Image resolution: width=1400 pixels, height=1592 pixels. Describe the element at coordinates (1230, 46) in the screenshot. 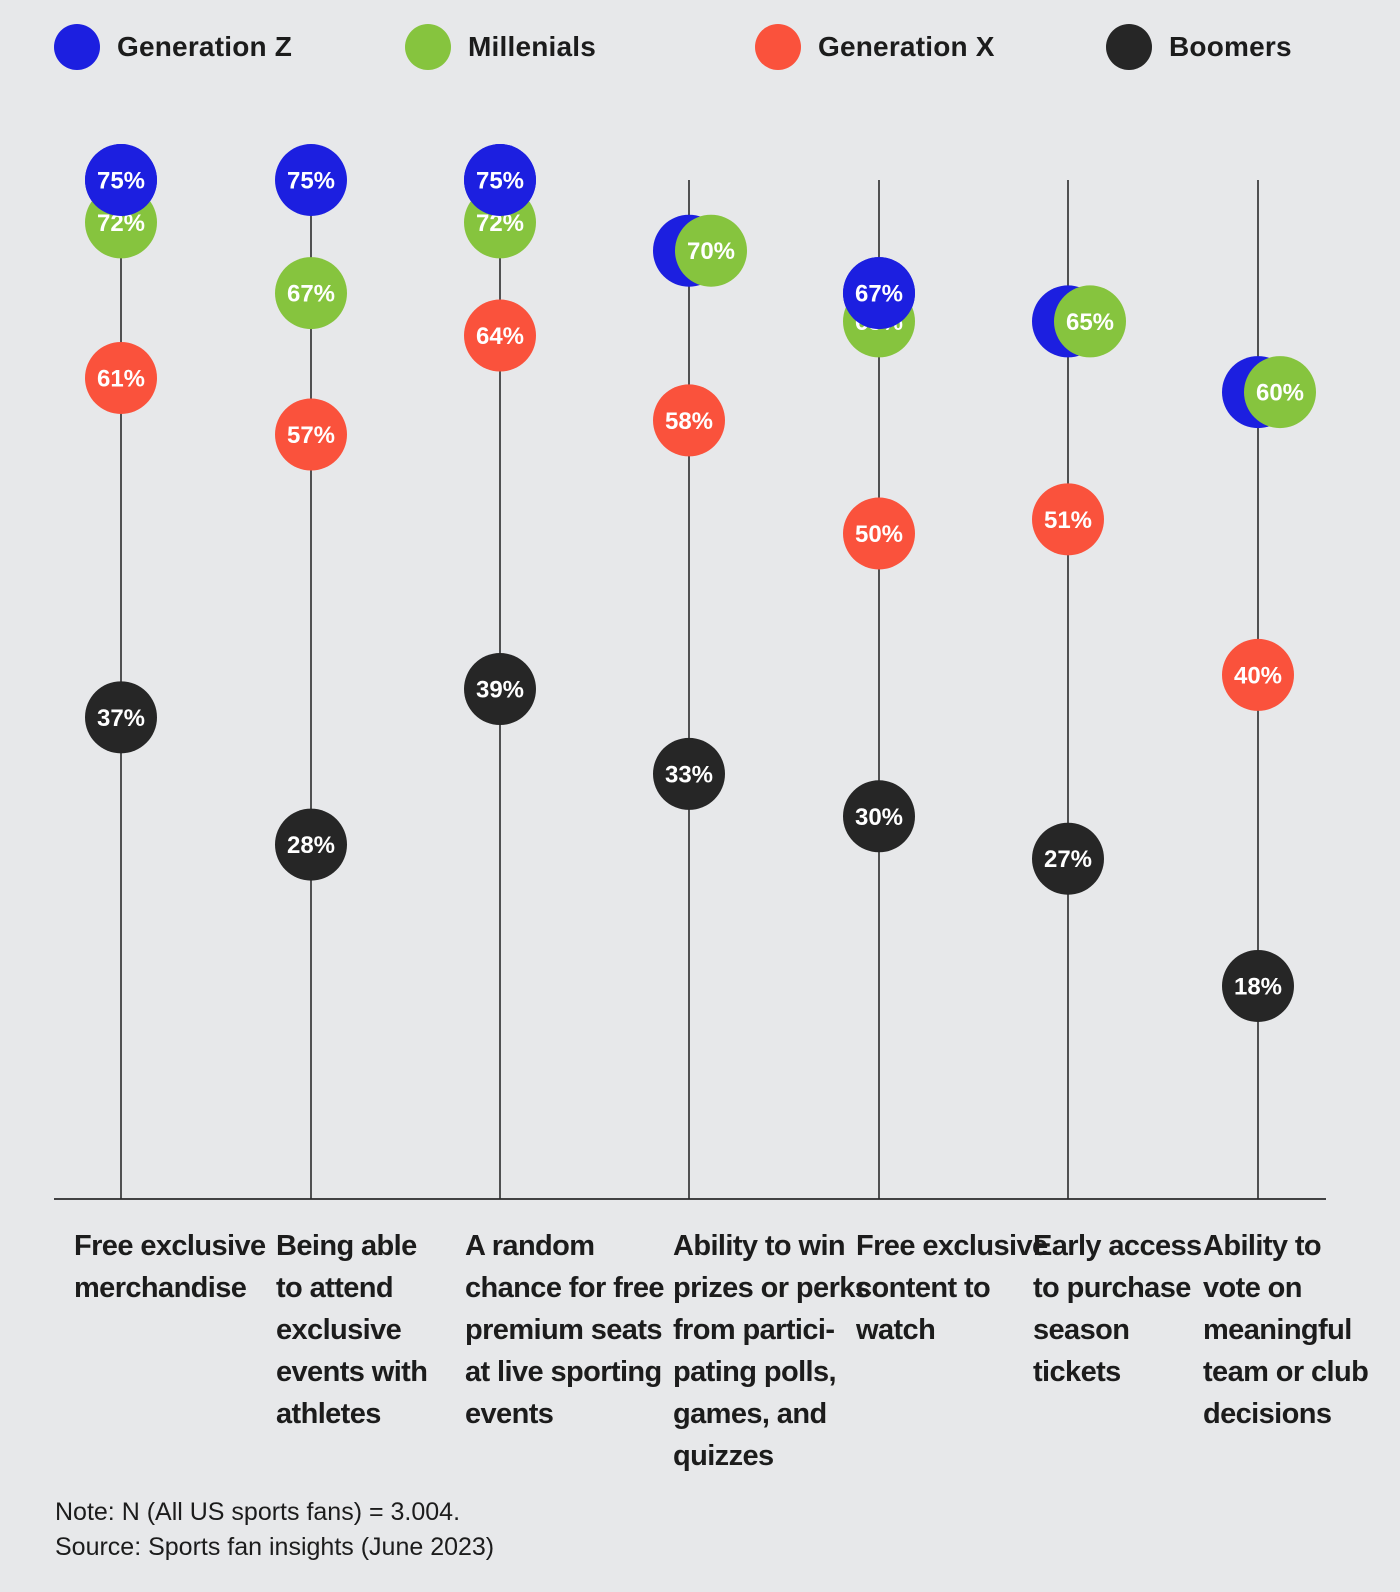

I see `legend-label: Boomers` at that location.